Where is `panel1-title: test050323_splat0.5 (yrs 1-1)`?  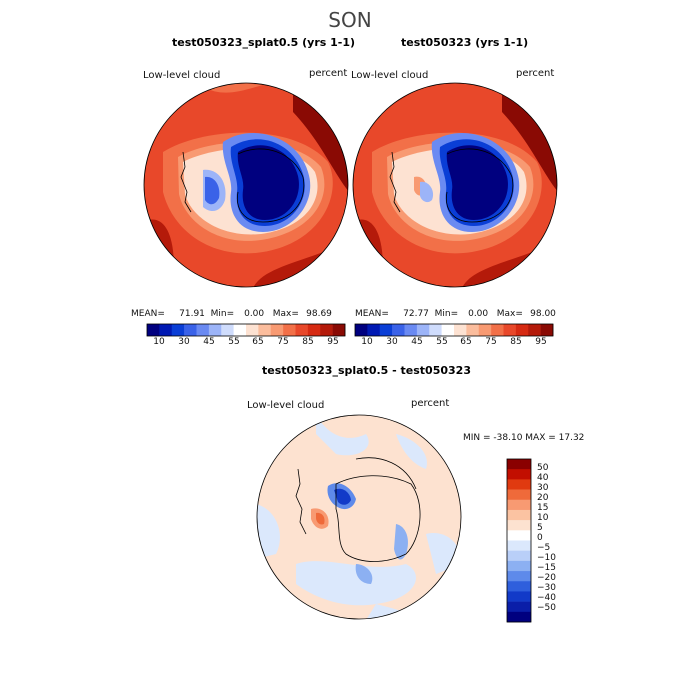 panel1-title: test050323_splat0.5 (yrs 1-1) is located at coordinates (264, 42).